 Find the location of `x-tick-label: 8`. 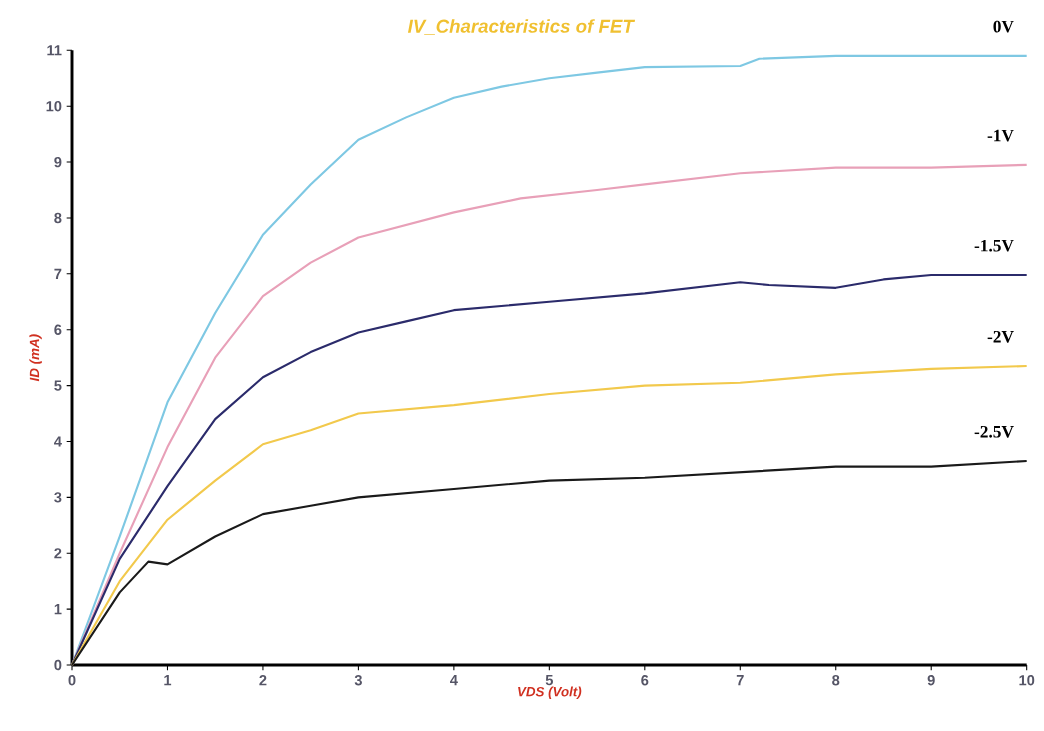

x-tick-label: 8 is located at coordinates (836, 680).